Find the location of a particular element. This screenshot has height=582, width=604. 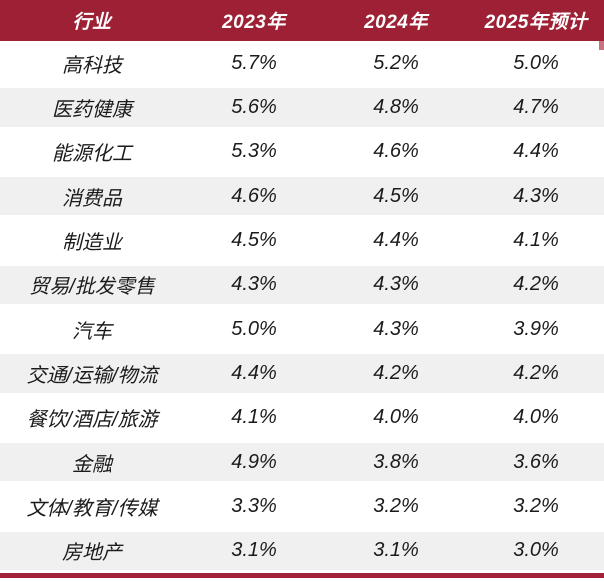

header-cell-2023: 2023年 is located at coordinates (254, 22).